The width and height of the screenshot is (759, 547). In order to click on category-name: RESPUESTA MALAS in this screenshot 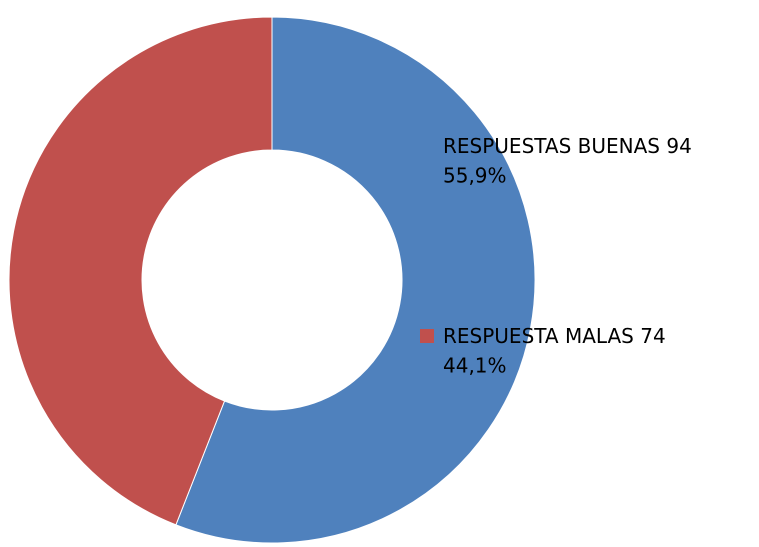, I will do `click(538, 336)`.